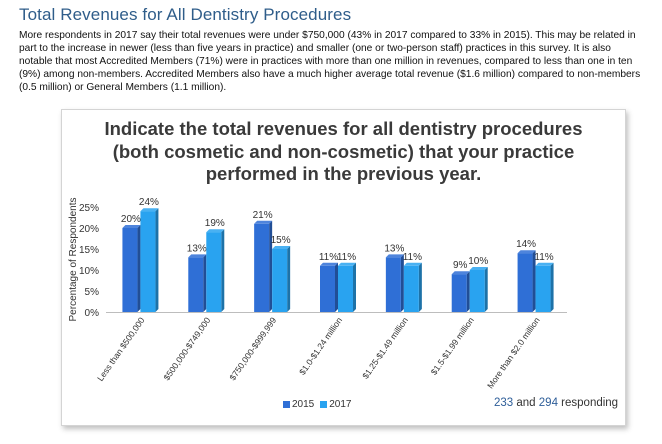 Image resolution: width=662 pixels, height=444 pixels. I want to click on data-label-2015: 21%, so click(263, 215).